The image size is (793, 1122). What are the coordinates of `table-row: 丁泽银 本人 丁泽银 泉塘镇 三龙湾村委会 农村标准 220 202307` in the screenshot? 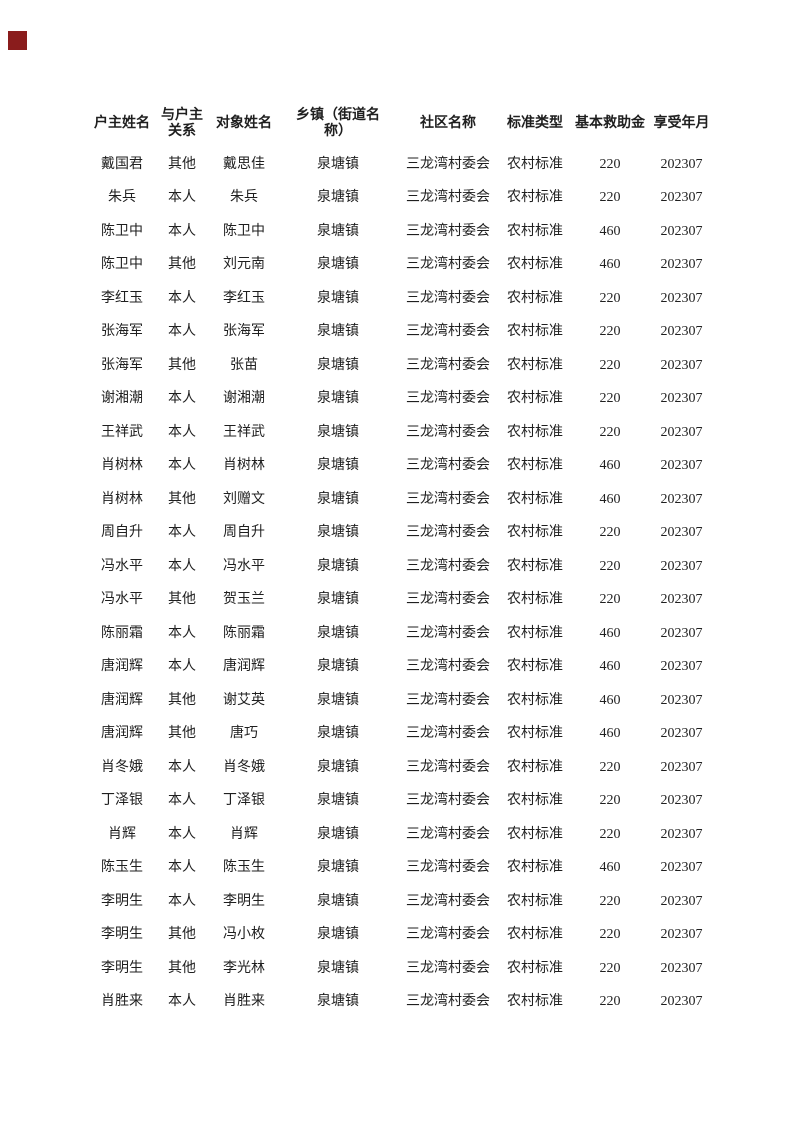 It's located at (400, 802).